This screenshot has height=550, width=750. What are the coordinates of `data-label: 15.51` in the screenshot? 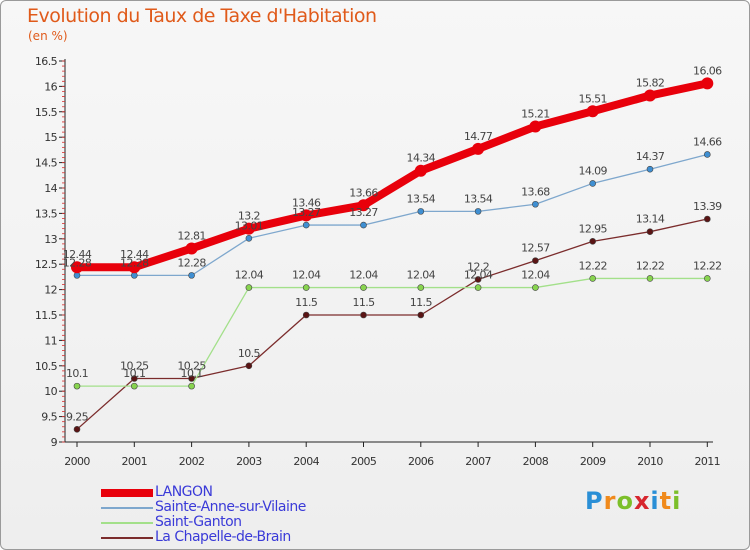 It's located at (592, 98).